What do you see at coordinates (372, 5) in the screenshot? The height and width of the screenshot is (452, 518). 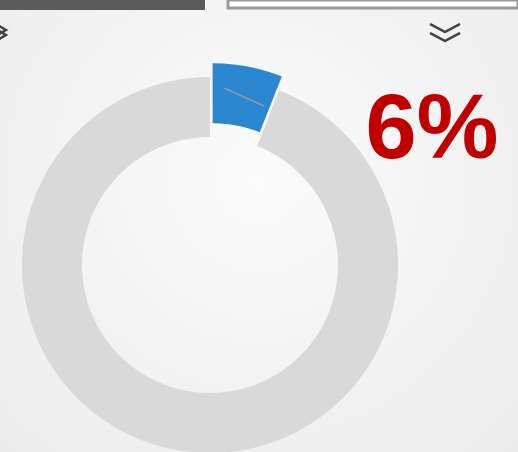 I see `top-panel` at bounding box center [372, 5].